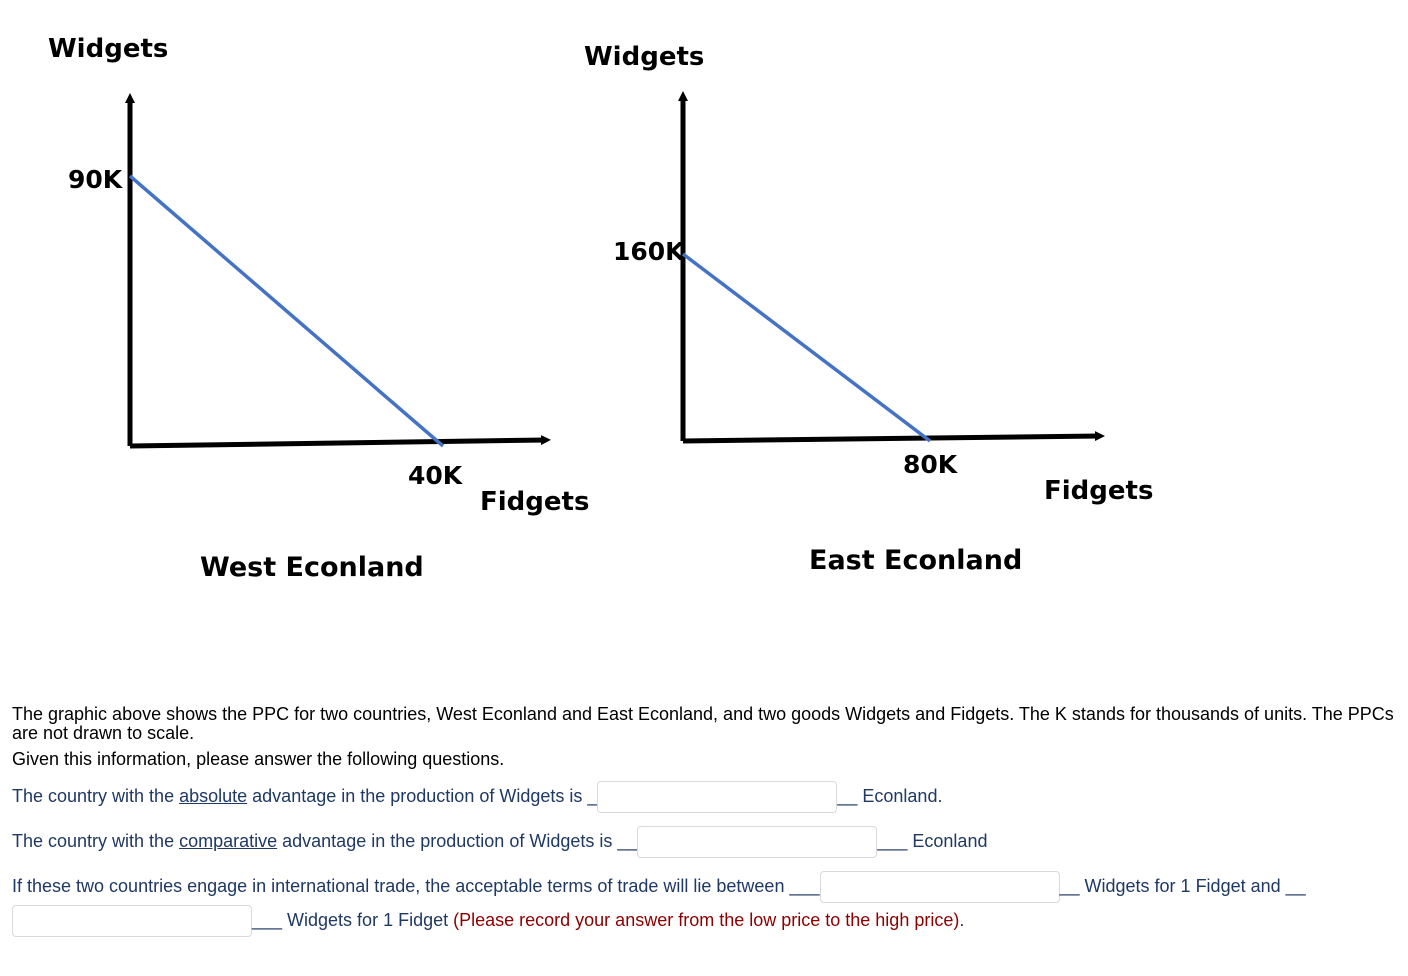 The image size is (1408, 976). Describe the element at coordinates (649, 251) in the screenshot. I see `east-y-tick-label: 160K` at that location.